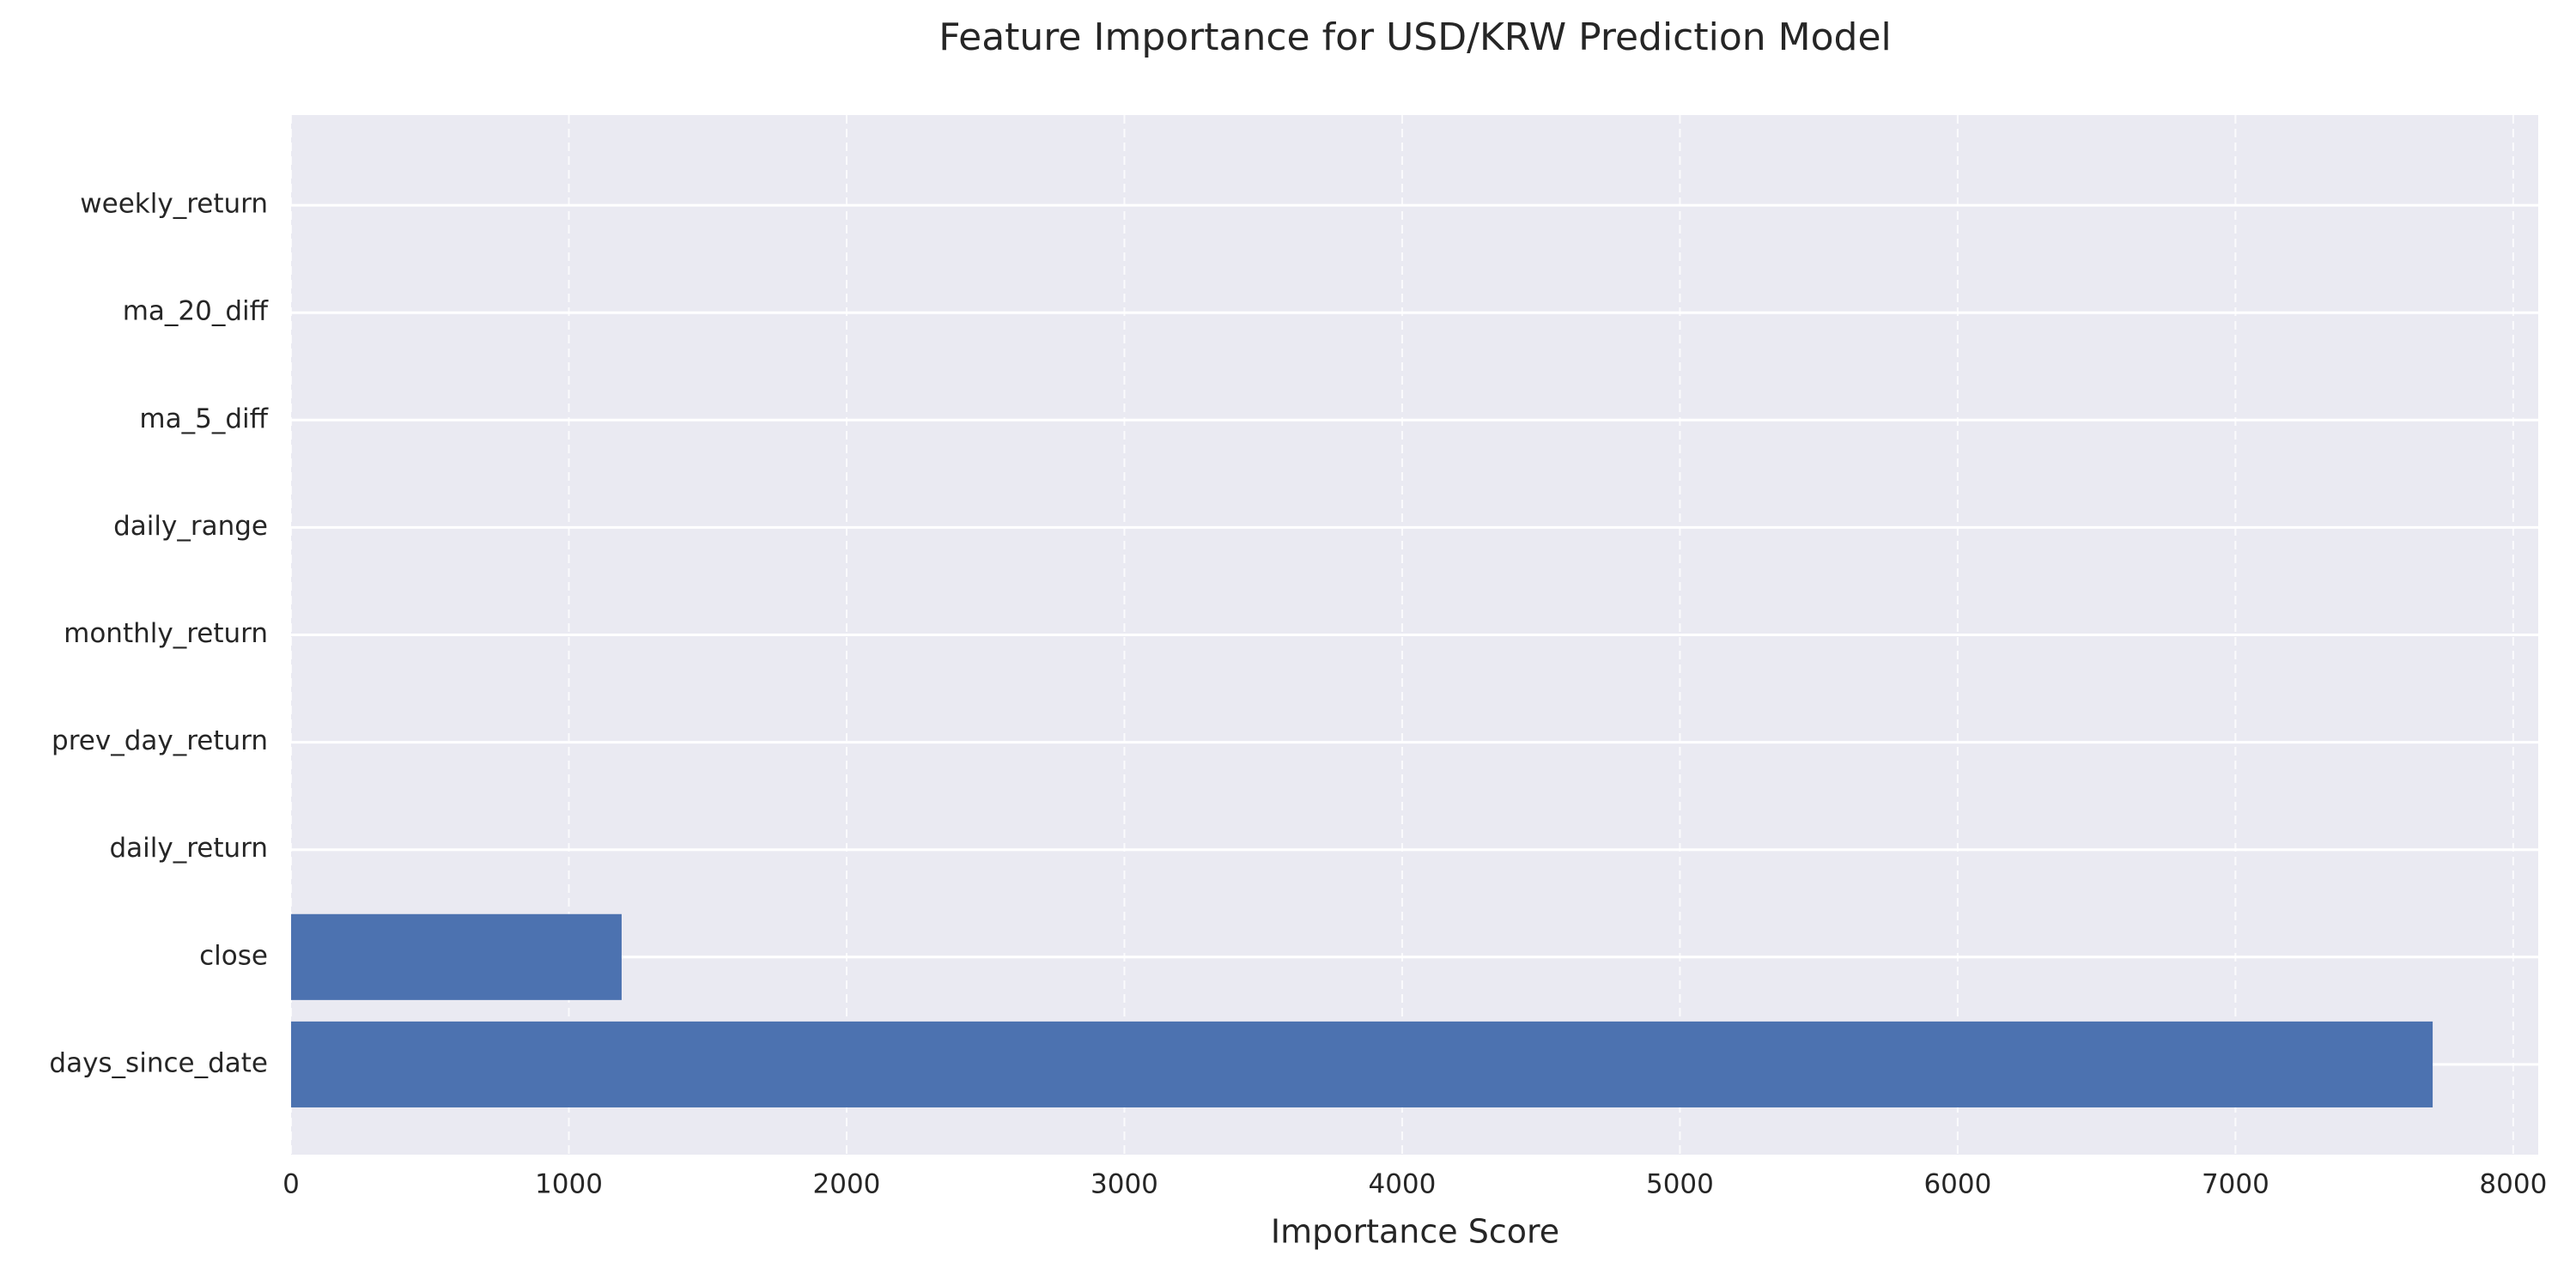 Image resolution: width=2576 pixels, height=1274 pixels. What do you see at coordinates (2236, 1184) in the screenshot?
I see `x-tick-label: 7000` at bounding box center [2236, 1184].